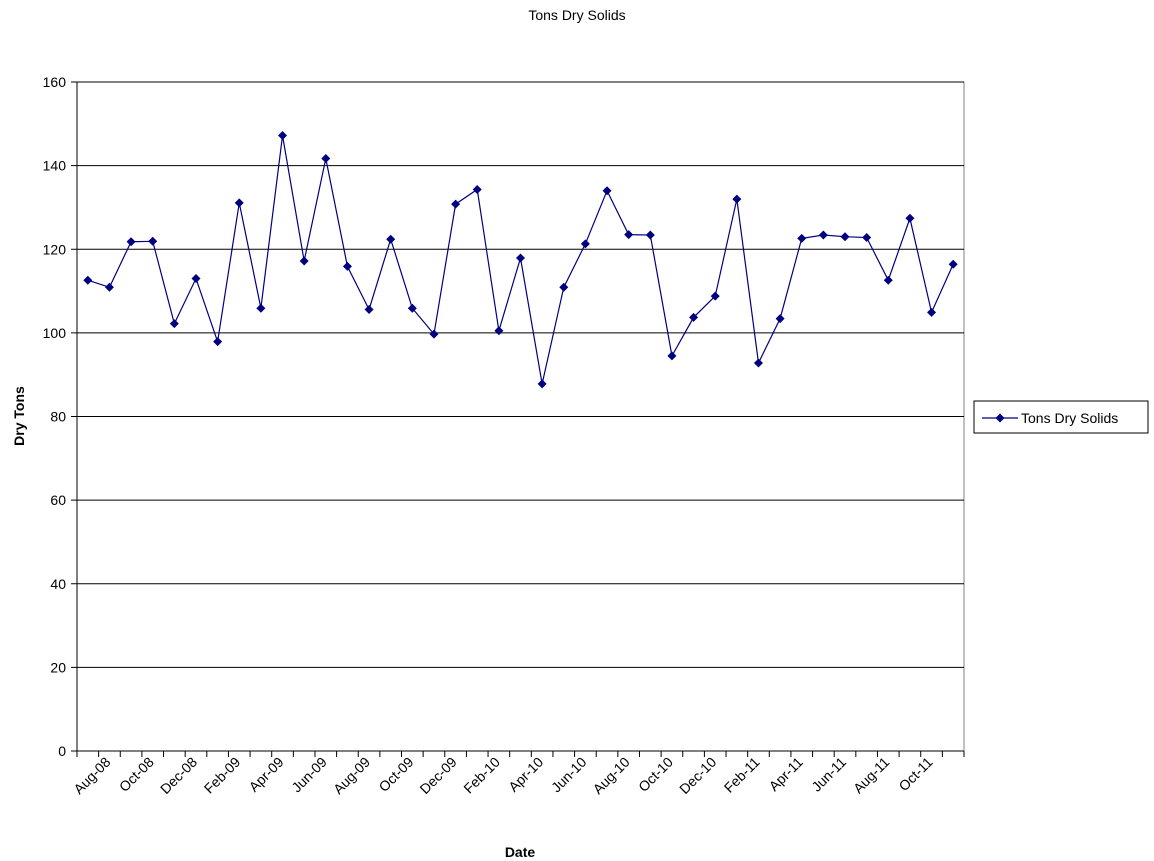 Image resolution: width=1154 pixels, height=861 pixels. What do you see at coordinates (19, 416) in the screenshot?
I see `y-axis-title: Dry Tons` at bounding box center [19, 416].